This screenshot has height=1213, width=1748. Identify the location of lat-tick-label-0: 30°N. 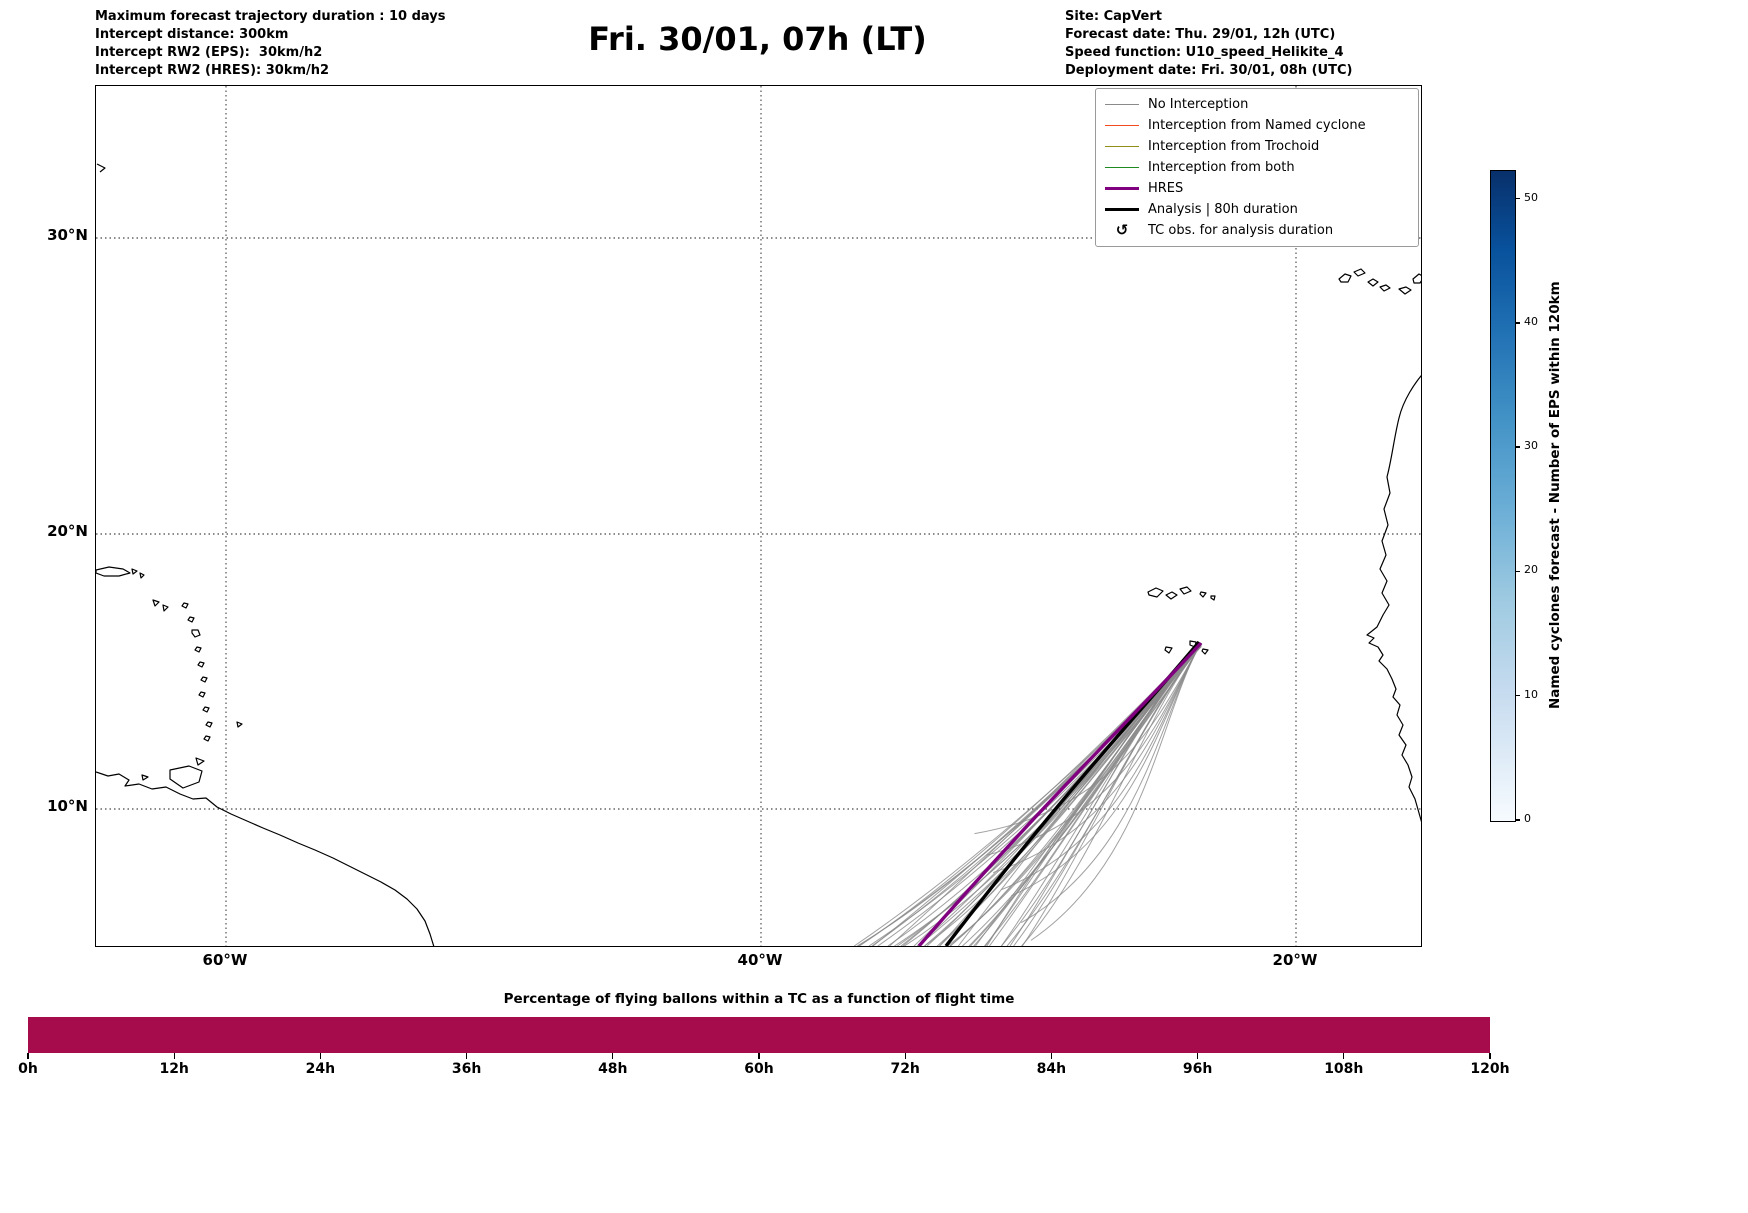
(67, 235).